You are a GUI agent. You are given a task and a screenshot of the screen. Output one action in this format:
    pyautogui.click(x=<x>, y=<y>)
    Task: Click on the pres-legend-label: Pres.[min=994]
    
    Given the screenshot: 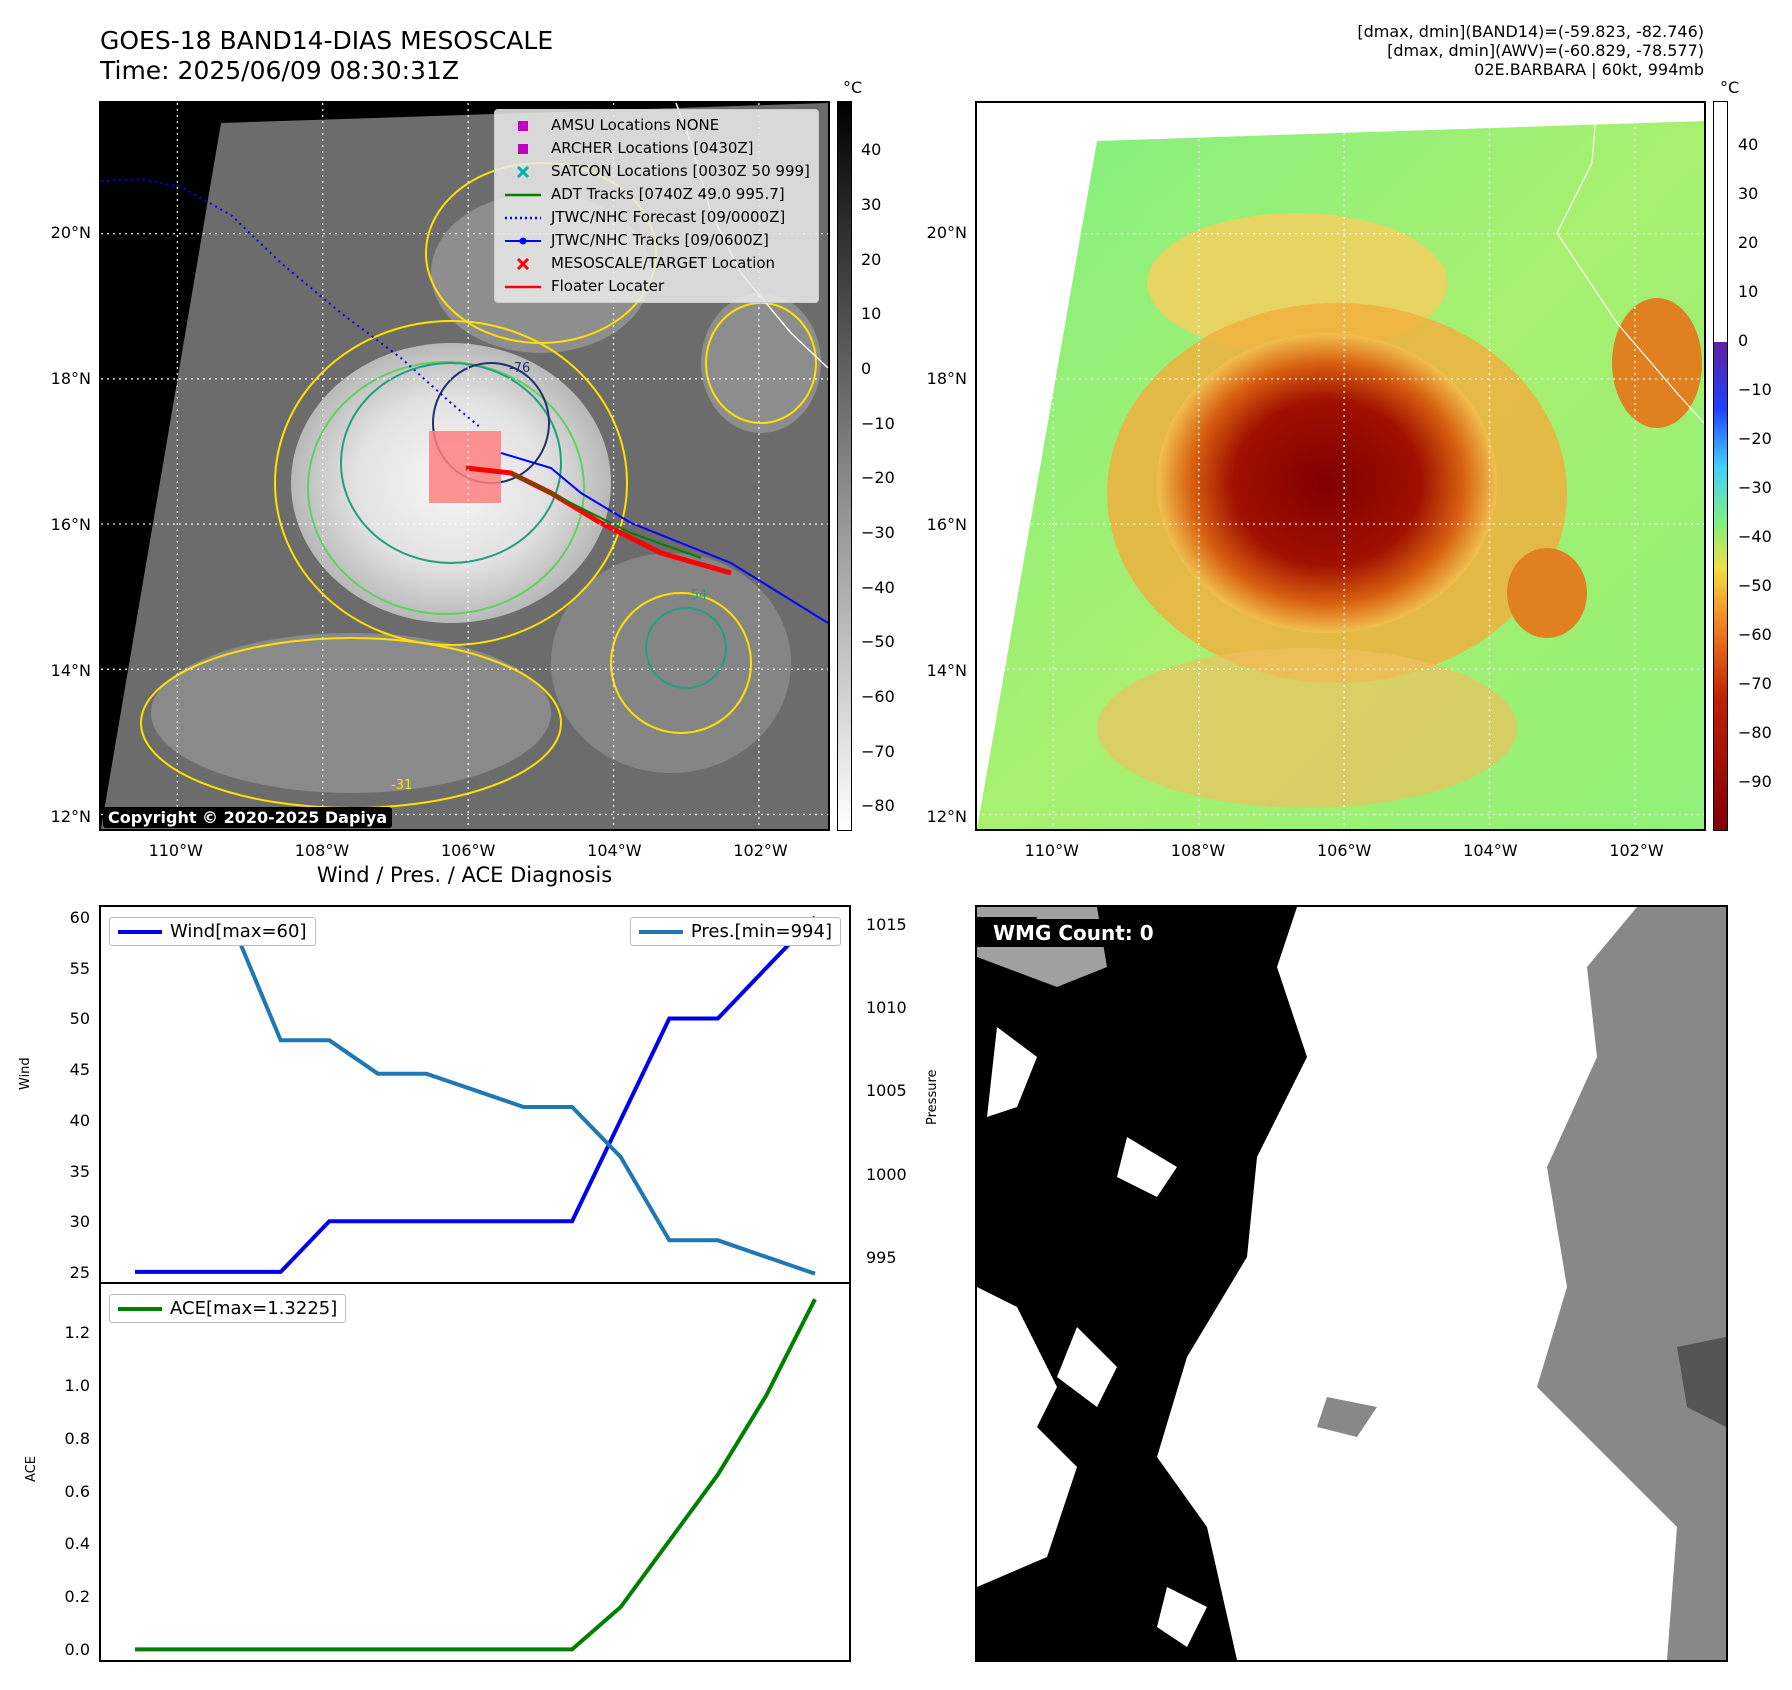 What is the action you would take?
    pyautogui.click(x=761, y=931)
    